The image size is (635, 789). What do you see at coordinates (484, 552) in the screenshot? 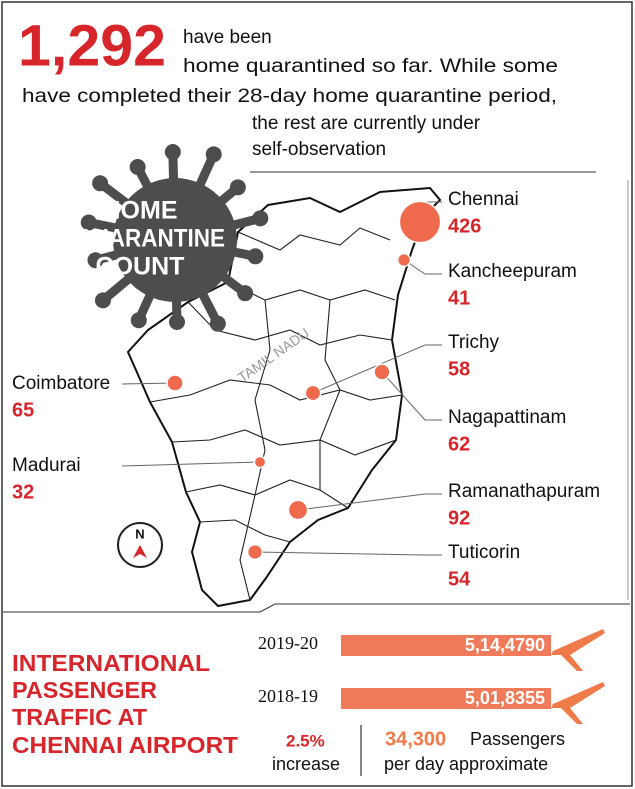
I see `city-name: Tuticorin` at bounding box center [484, 552].